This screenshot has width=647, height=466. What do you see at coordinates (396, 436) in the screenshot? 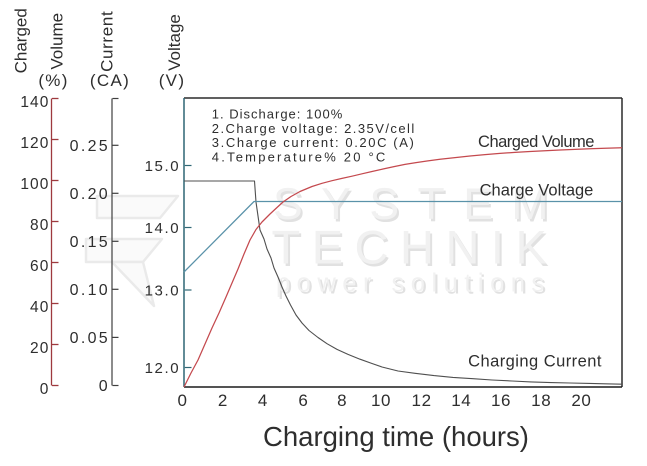
I see `svg-text: Charging time (hours)` at bounding box center [396, 436].